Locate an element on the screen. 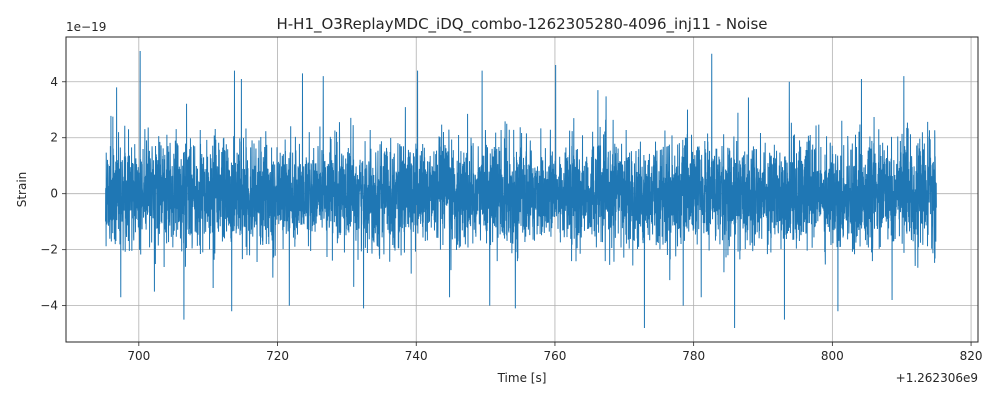 The height and width of the screenshot is (400, 1000). y-tick-label: −4 is located at coordinates (49, 306).